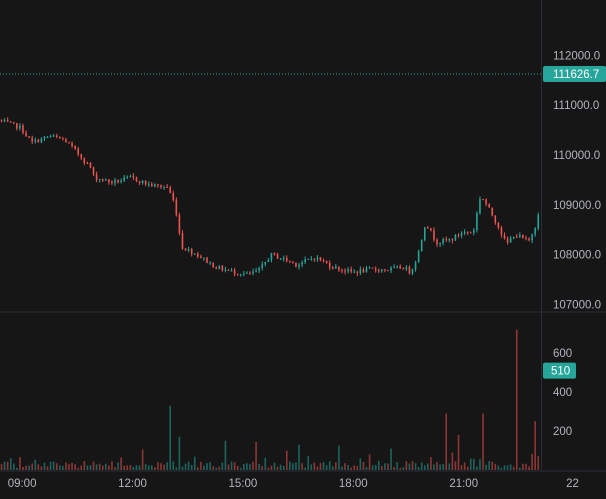 The image size is (606, 499). Describe the element at coordinates (577, 206) in the screenshot. I see `price-tick-label: 109000.0` at that location.